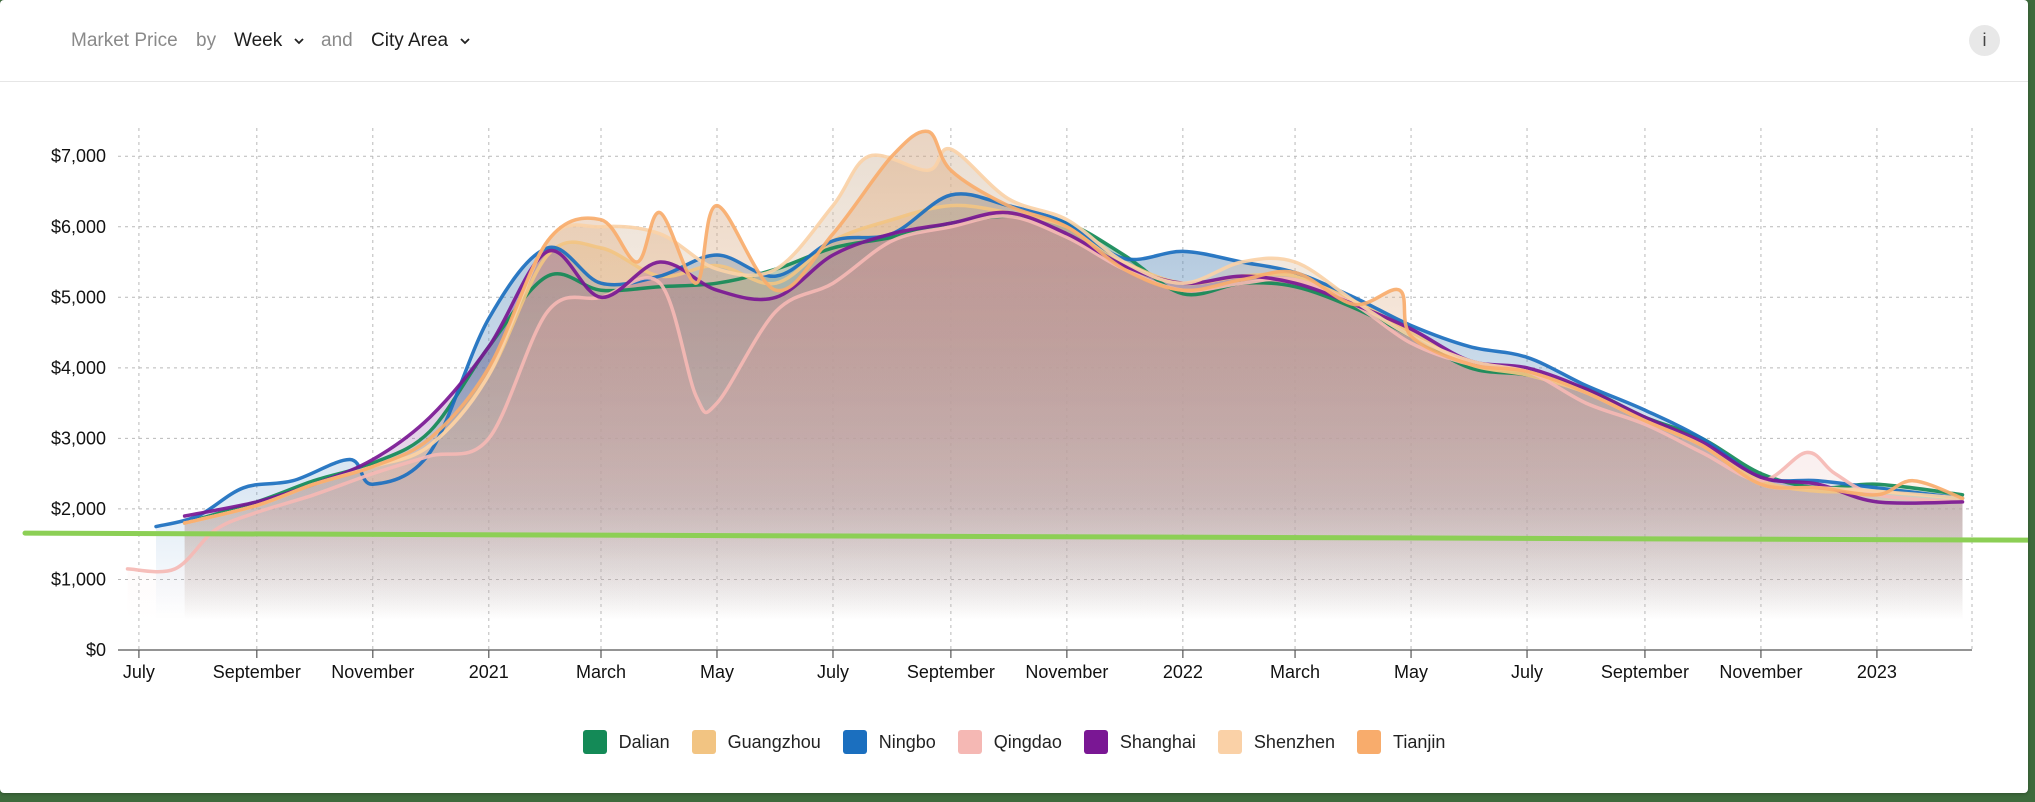 This screenshot has width=2035, height=802. I want to click on y-tick-label: $4,000, so click(78, 368).